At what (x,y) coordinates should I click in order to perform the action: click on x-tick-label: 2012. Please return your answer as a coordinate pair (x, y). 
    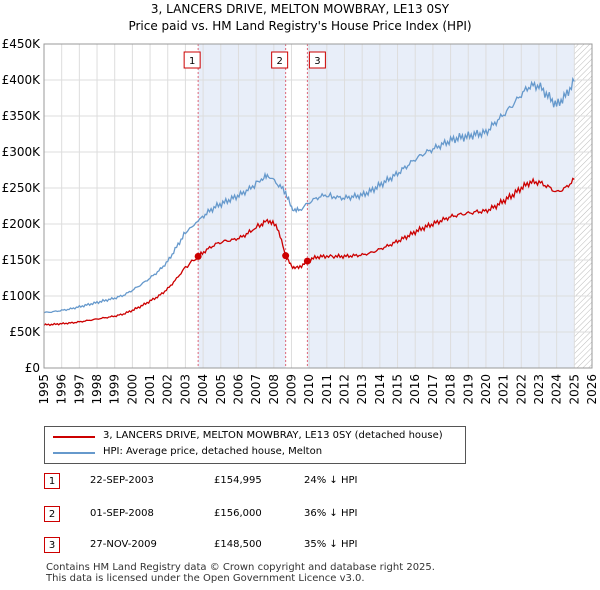
    Looking at the image, I should click on (345, 389).